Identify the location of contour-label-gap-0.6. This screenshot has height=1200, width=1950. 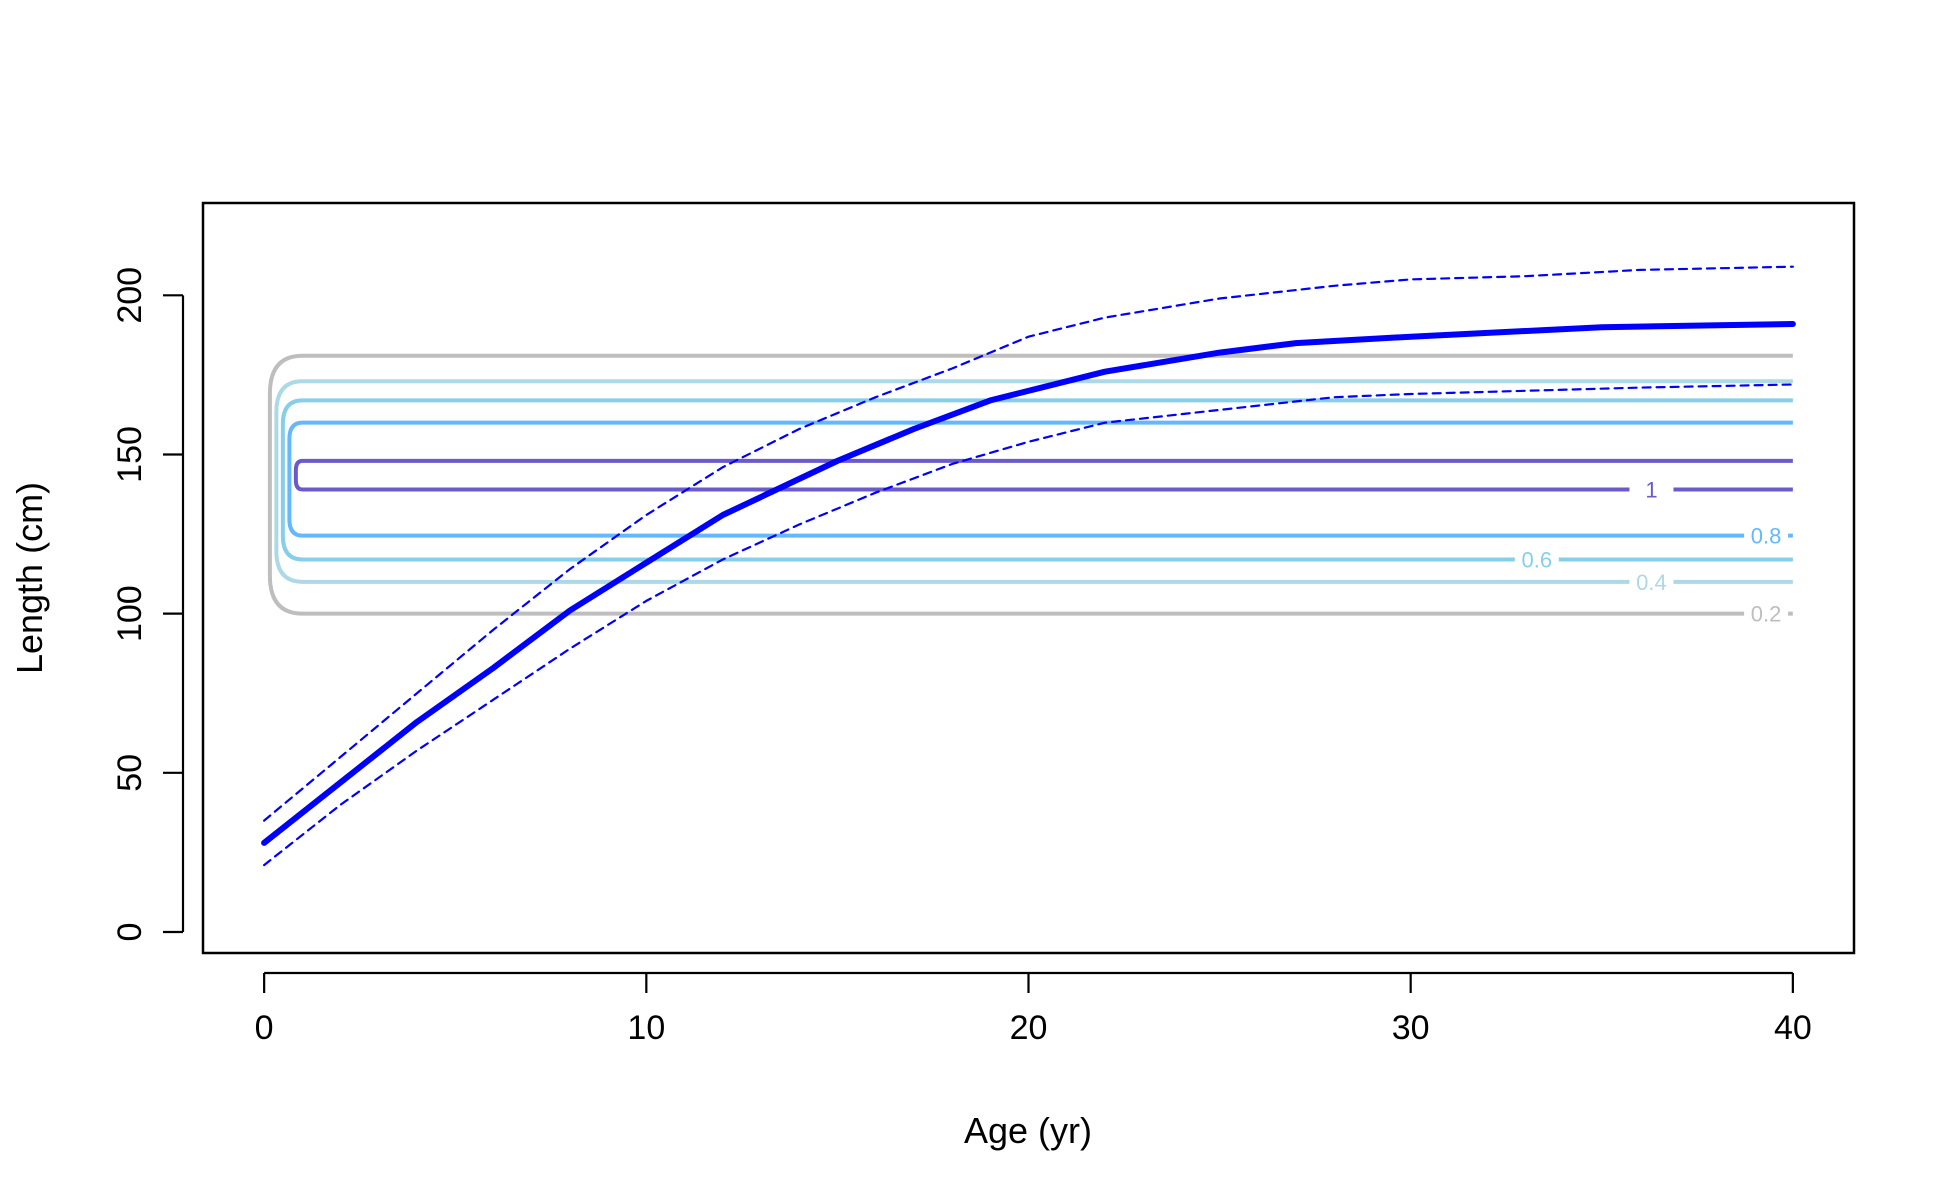
(1536, 559).